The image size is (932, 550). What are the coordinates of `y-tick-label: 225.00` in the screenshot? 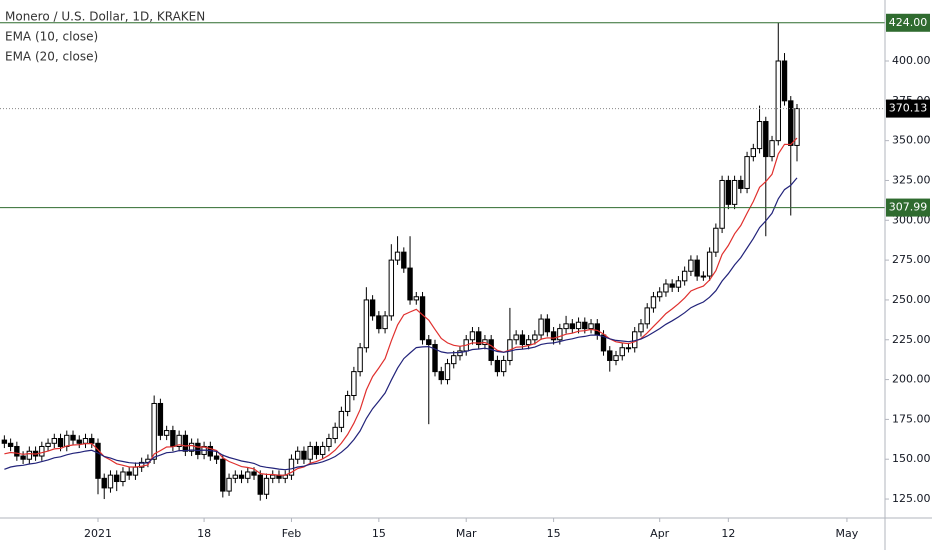 It's located at (911, 339).